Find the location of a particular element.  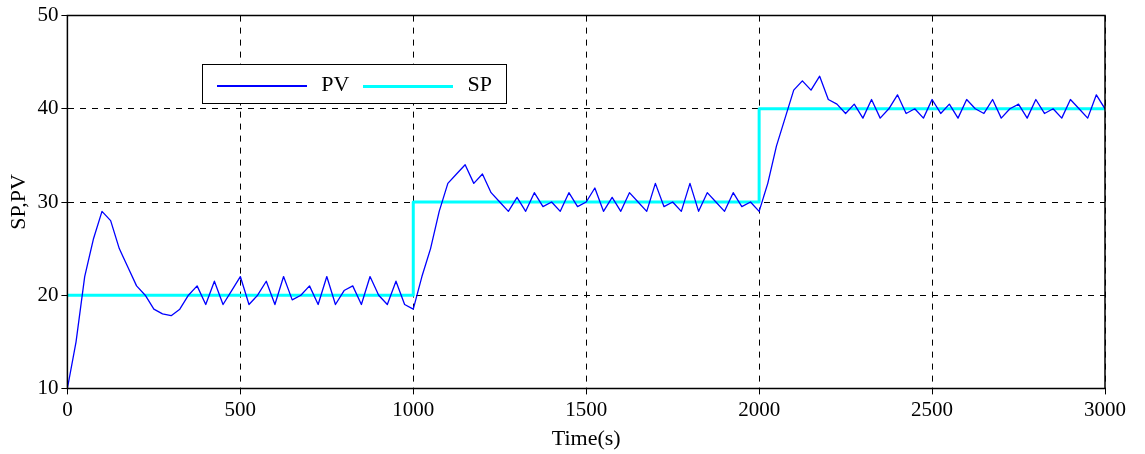

x-tick-label: 2000 is located at coordinates (759, 408).